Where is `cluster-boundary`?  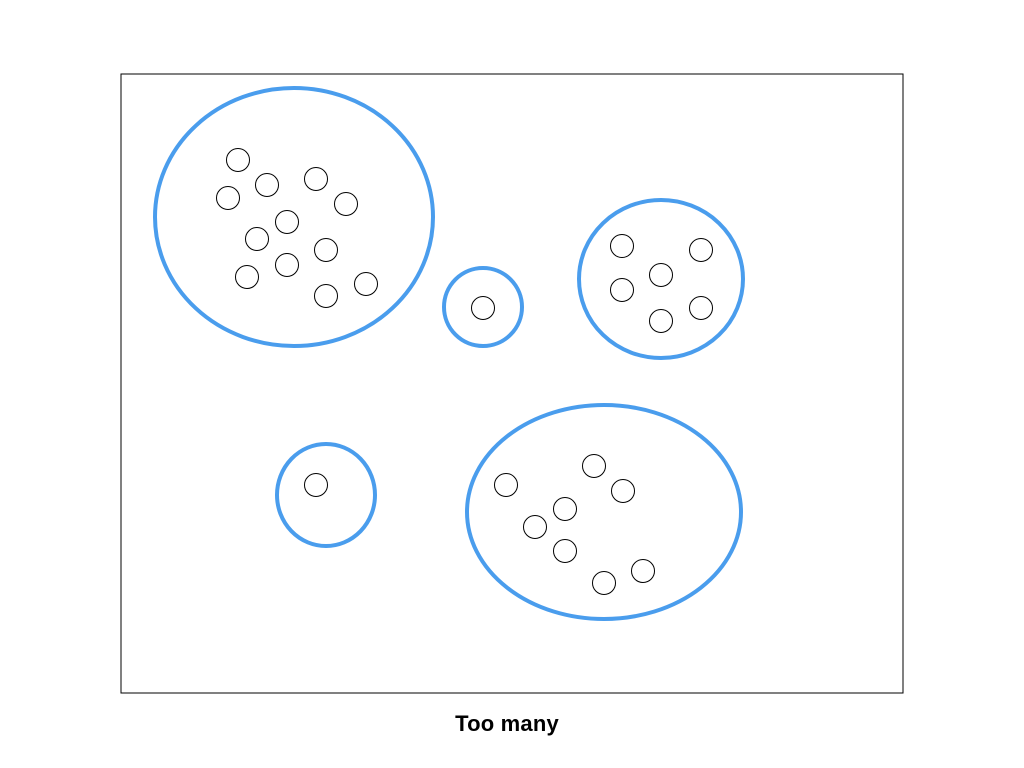
cluster-boundary is located at coordinates (326, 495).